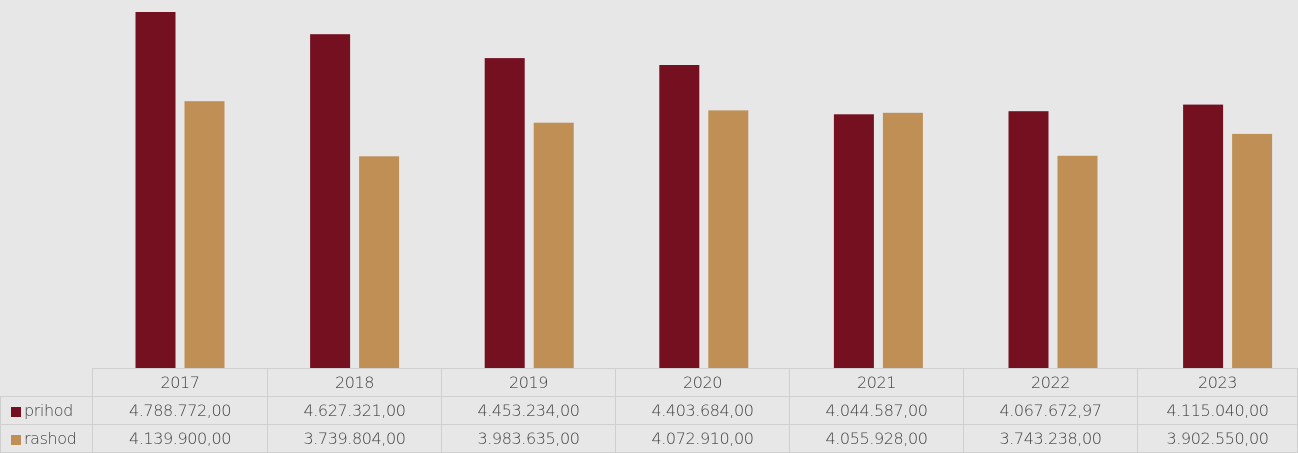  Describe the element at coordinates (180, 382) in the screenshot. I see `category-label: 2017` at that location.